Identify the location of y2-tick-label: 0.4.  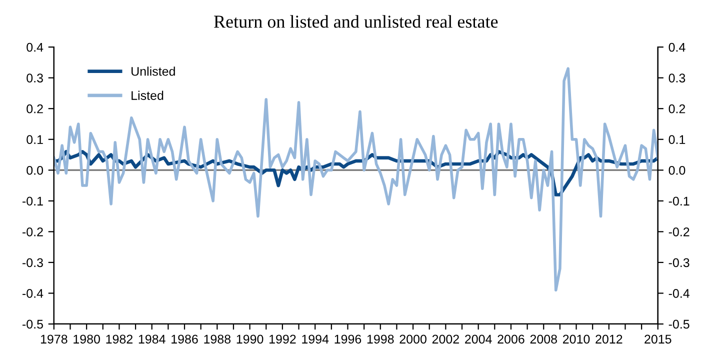
(677, 47).